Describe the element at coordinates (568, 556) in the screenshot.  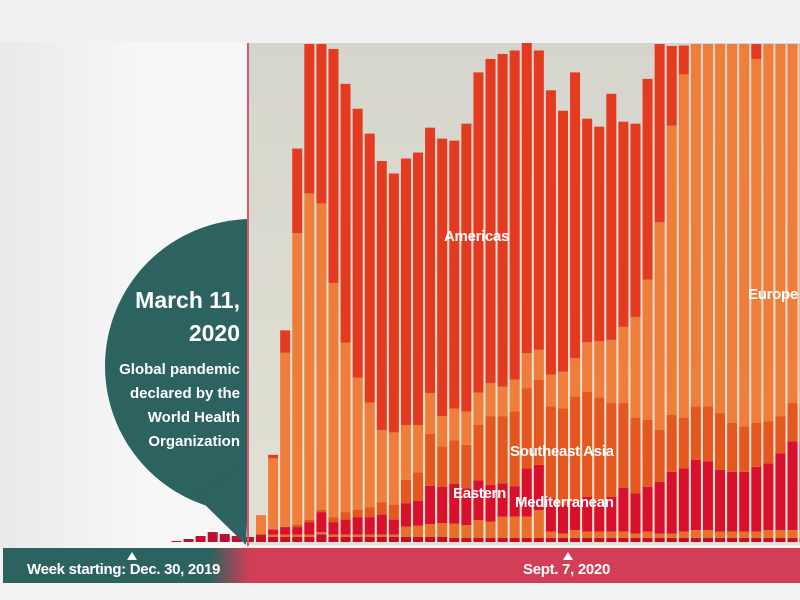
I see `triangle-marker-icon` at that location.